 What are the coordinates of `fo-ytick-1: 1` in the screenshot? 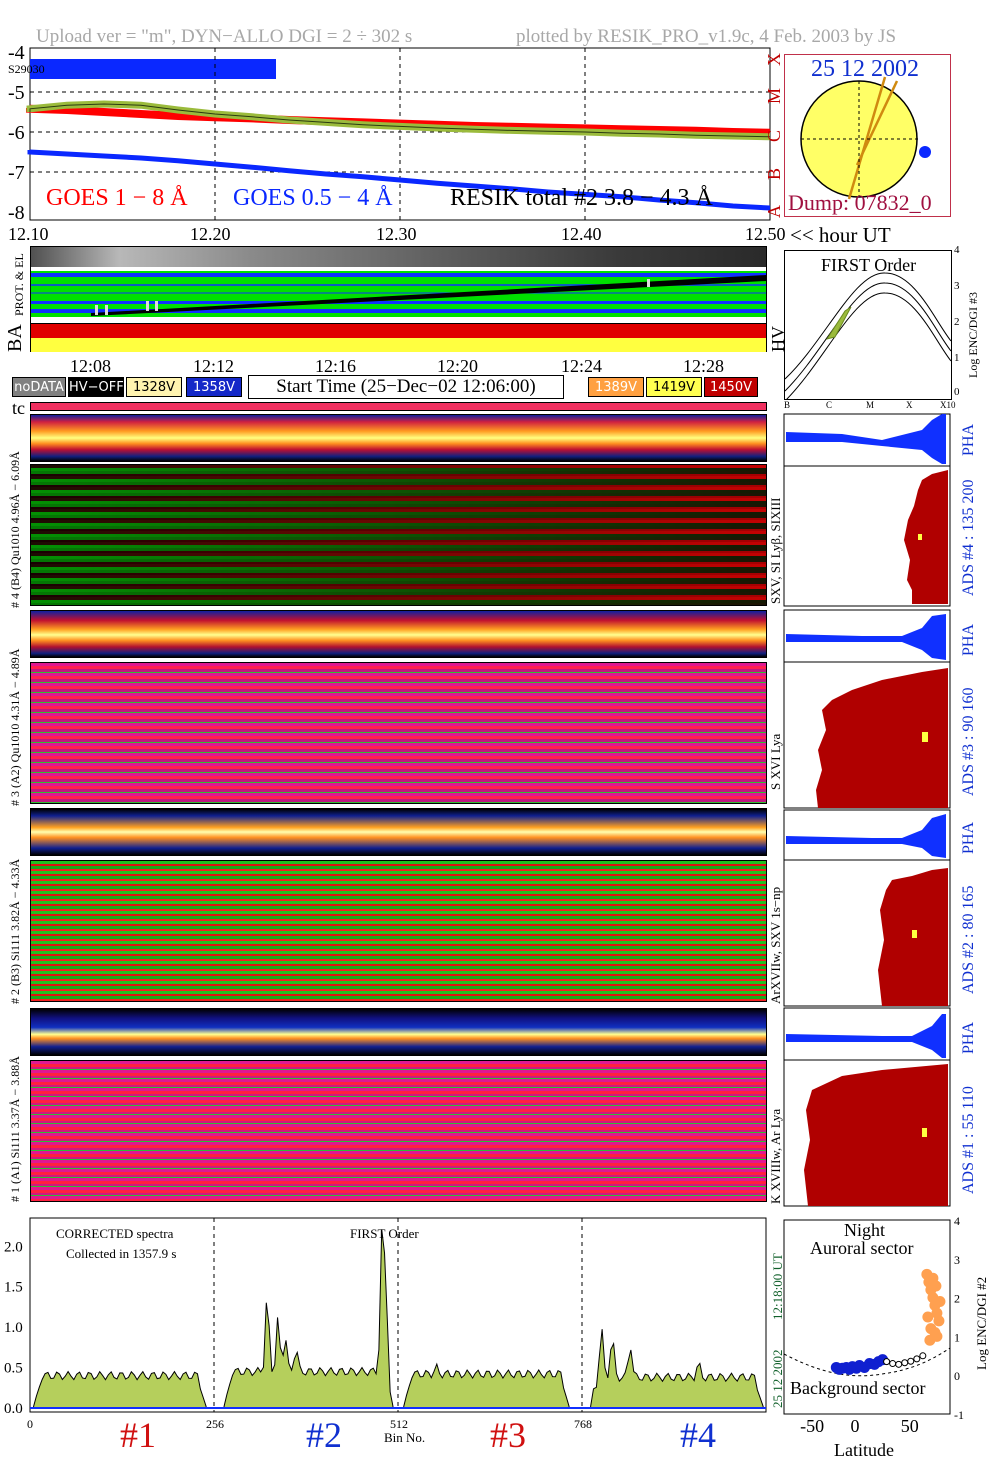 It's located at (957, 358).